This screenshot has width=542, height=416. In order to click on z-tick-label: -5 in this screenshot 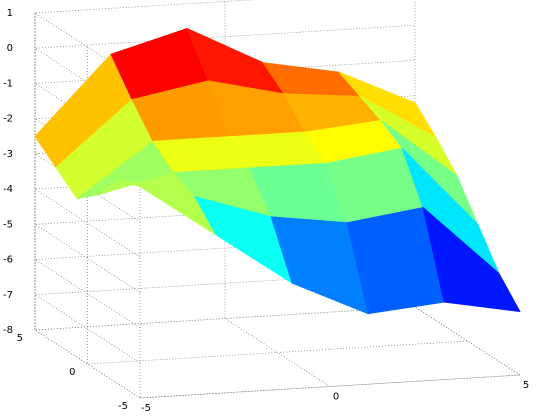, I will do `click(8, 224)`.